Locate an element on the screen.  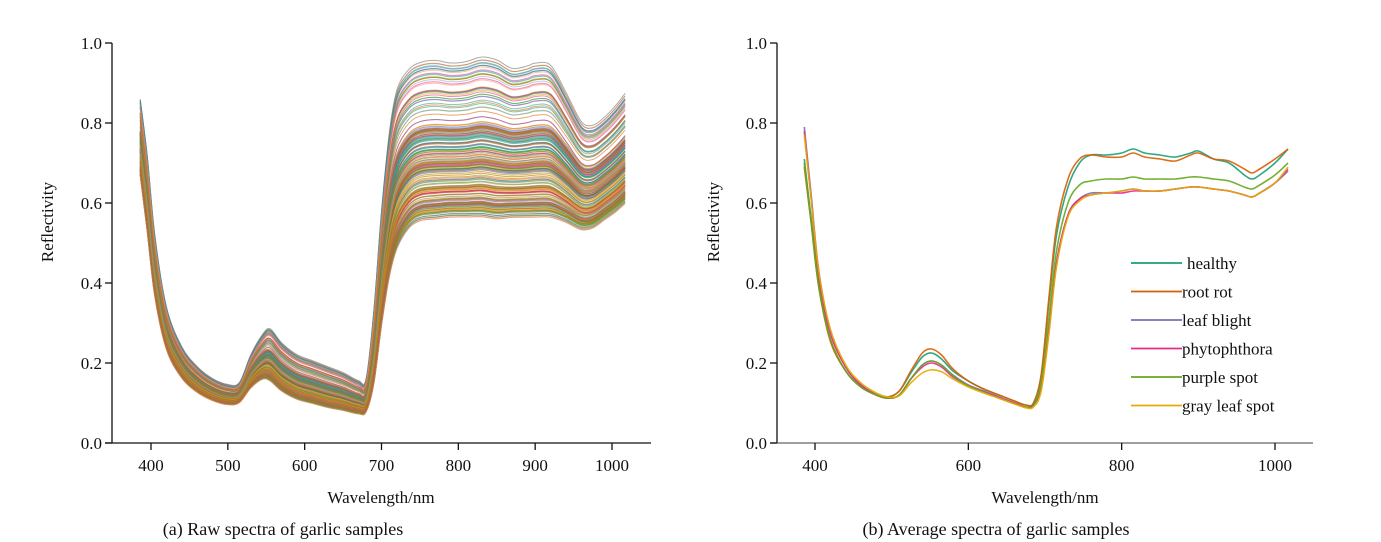
raw-y-axis-title: Reflectivity is located at coordinates (47, 221).